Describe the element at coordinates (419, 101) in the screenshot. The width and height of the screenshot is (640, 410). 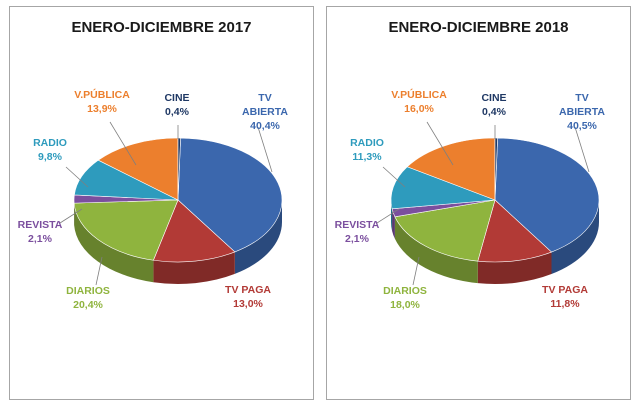
I see `data-label-v-p-blica: V.PÚBLICA 16,0%` at that location.